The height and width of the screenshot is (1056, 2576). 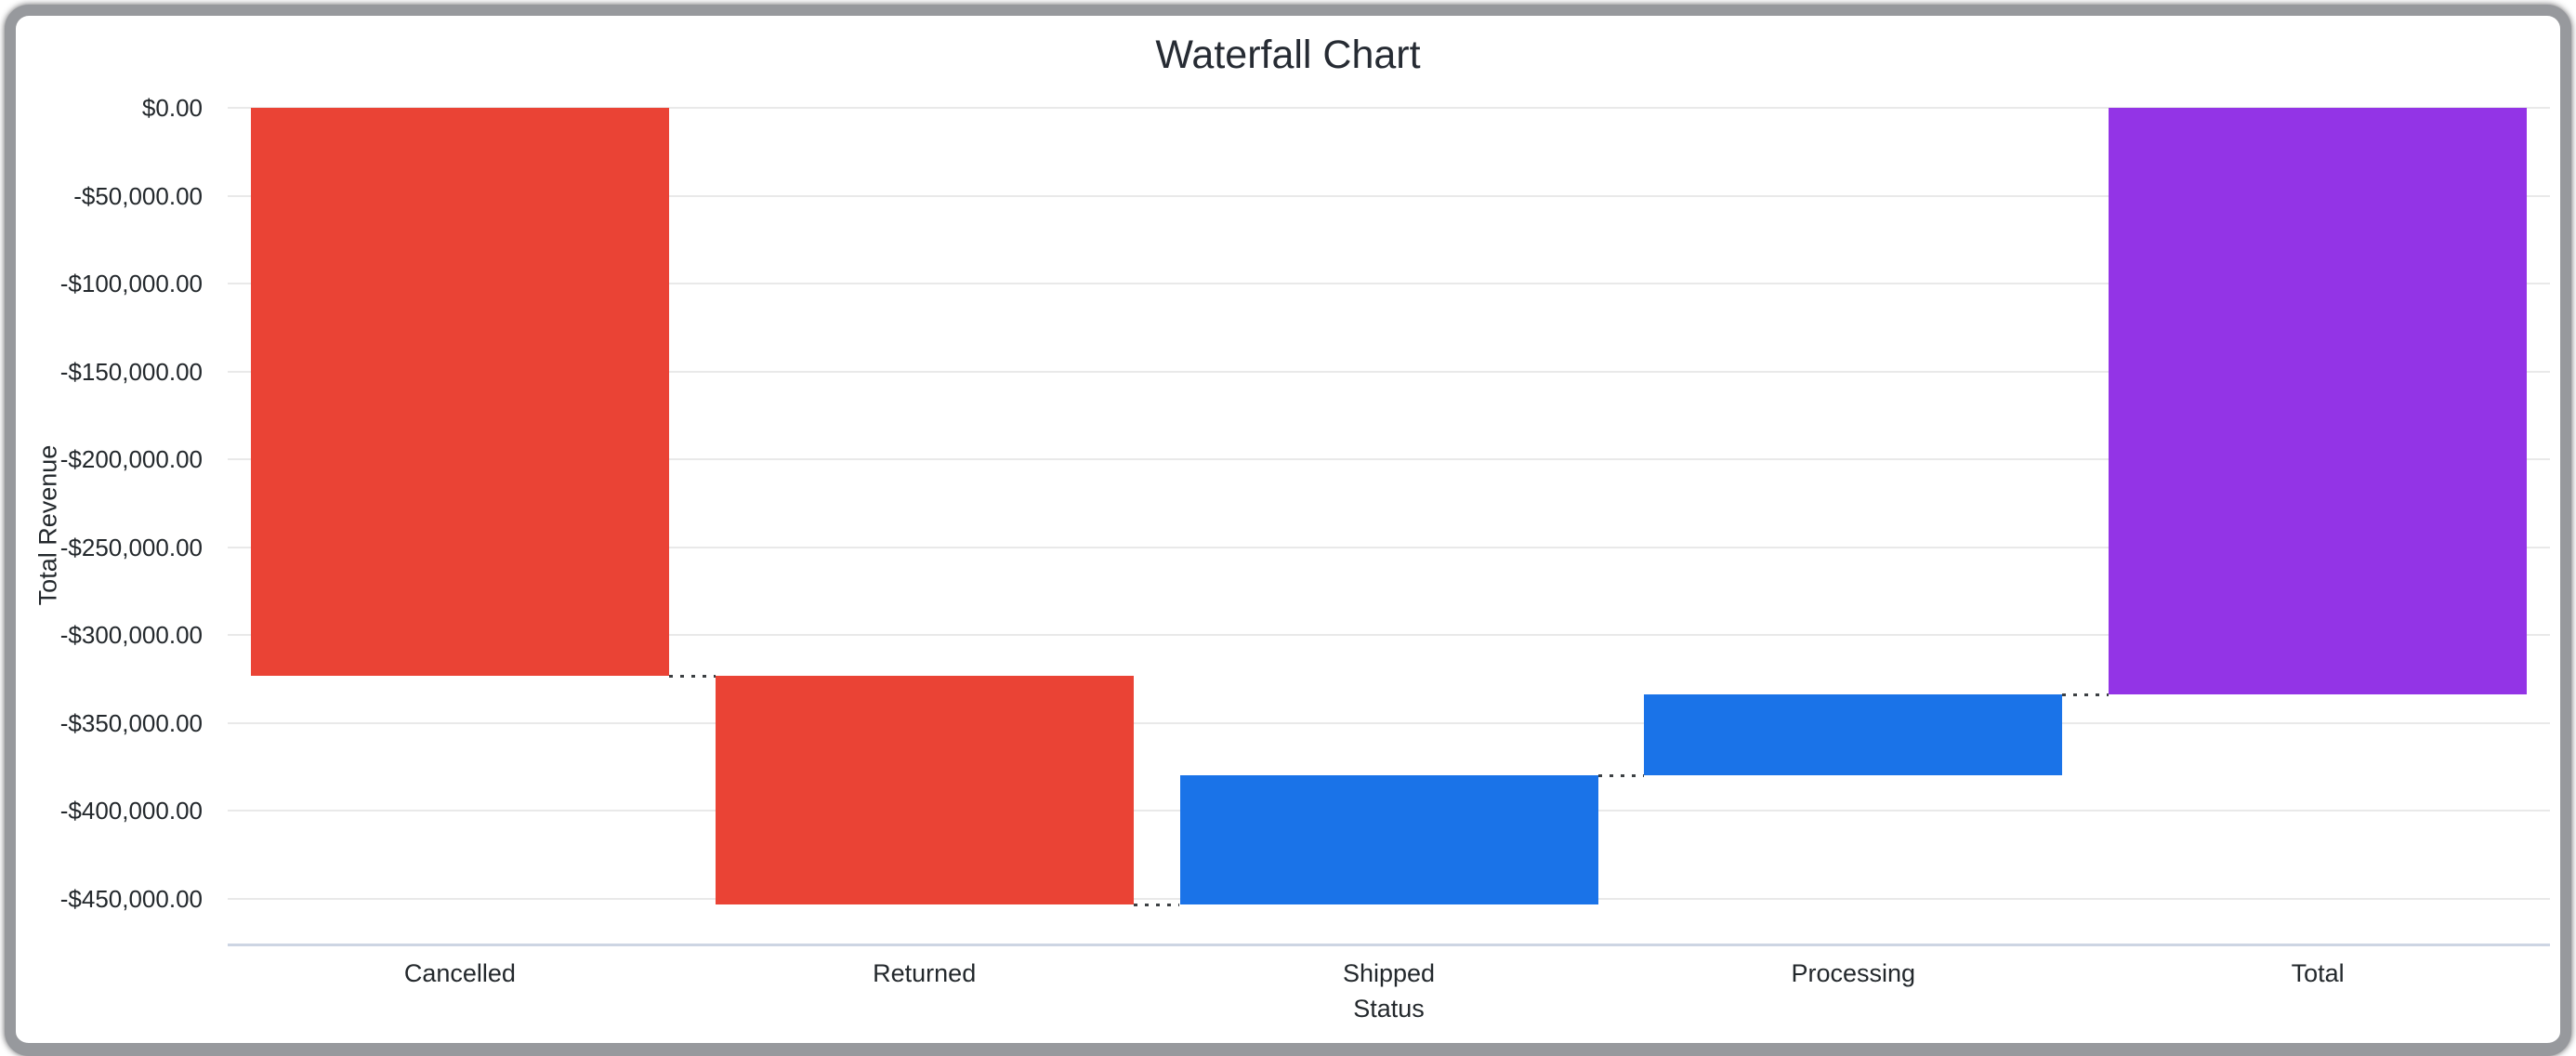 What do you see at coordinates (1388, 839) in the screenshot?
I see `bar-shipped` at bounding box center [1388, 839].